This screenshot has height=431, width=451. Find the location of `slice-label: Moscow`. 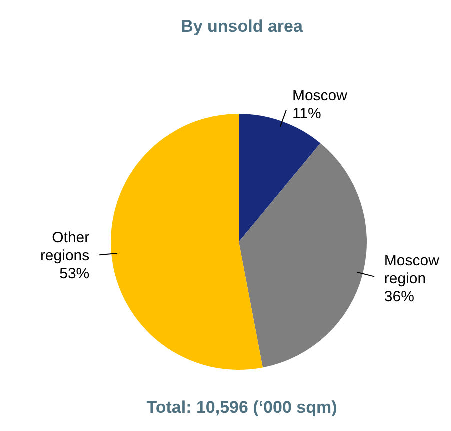

slice-label: Moscow is located at coordinates (320, 96).